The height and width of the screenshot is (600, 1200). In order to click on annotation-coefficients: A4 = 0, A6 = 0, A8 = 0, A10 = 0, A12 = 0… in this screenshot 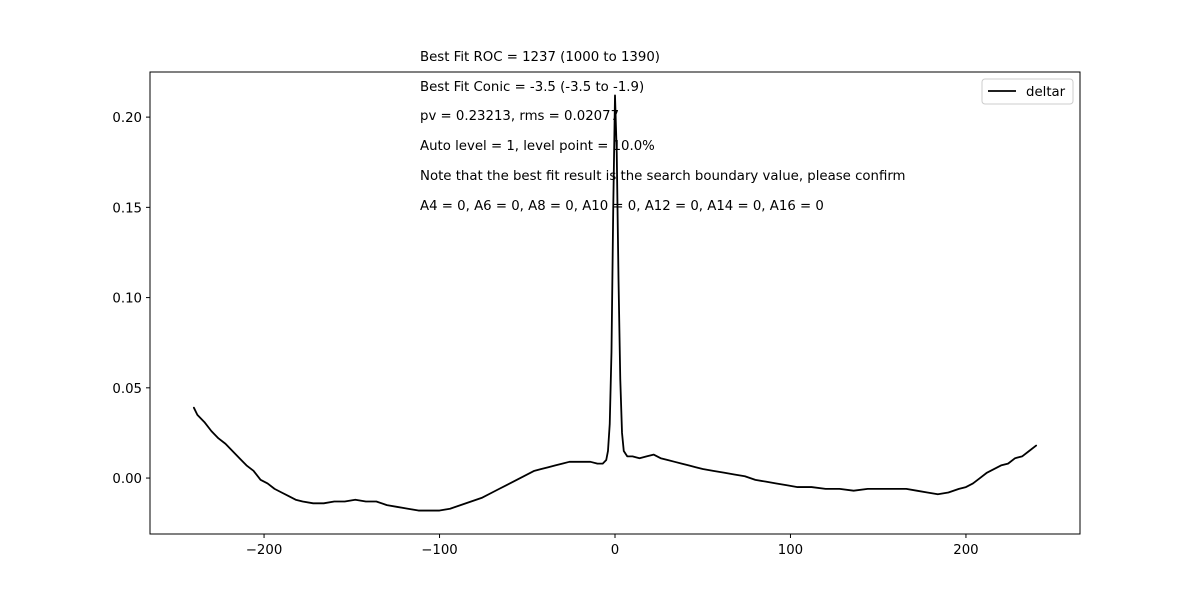, I will do `click(622, 206)`.